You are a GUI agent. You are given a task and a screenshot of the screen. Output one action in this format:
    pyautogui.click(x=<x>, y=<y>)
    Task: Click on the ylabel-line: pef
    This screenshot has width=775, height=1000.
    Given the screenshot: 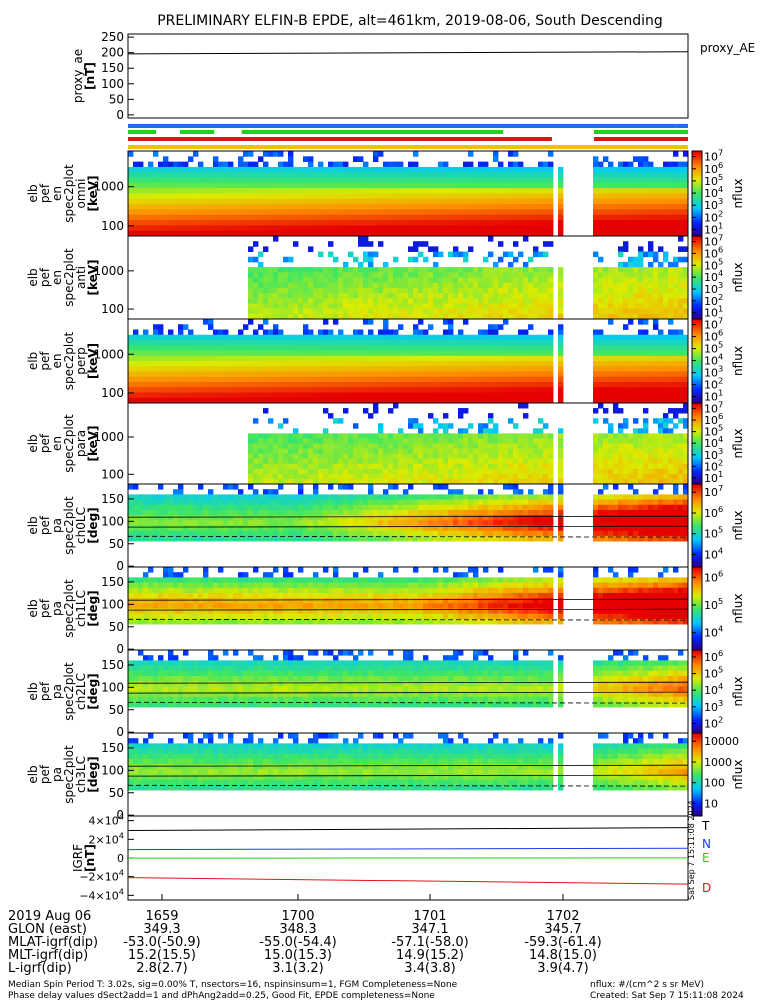 What is the action you would take?
    pyautogui.click(x=45, y=193)
    